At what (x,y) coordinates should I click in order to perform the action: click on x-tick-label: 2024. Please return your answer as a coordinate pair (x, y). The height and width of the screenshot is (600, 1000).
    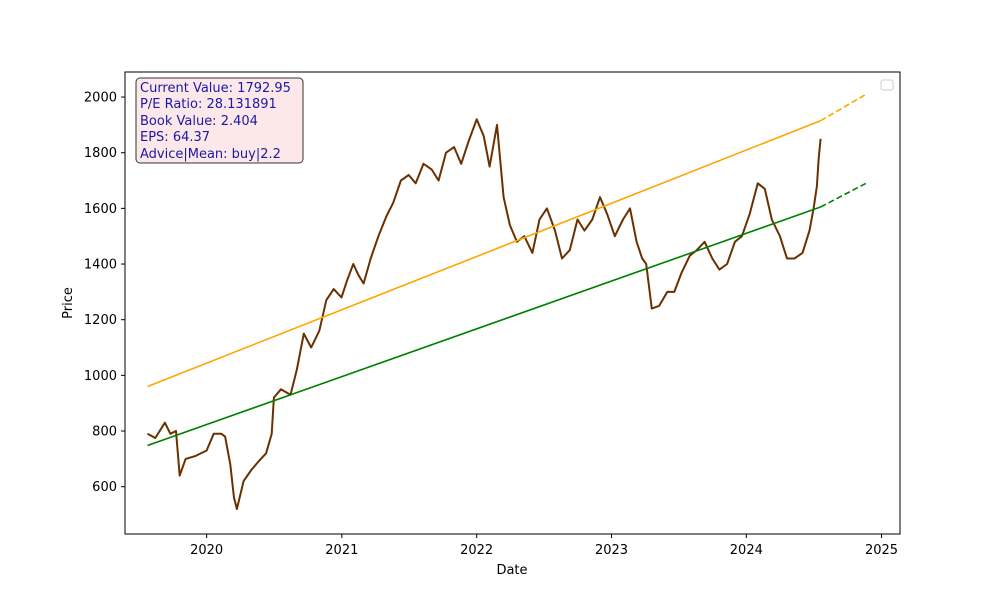
    Looking at the image, I should click on (746, 550).